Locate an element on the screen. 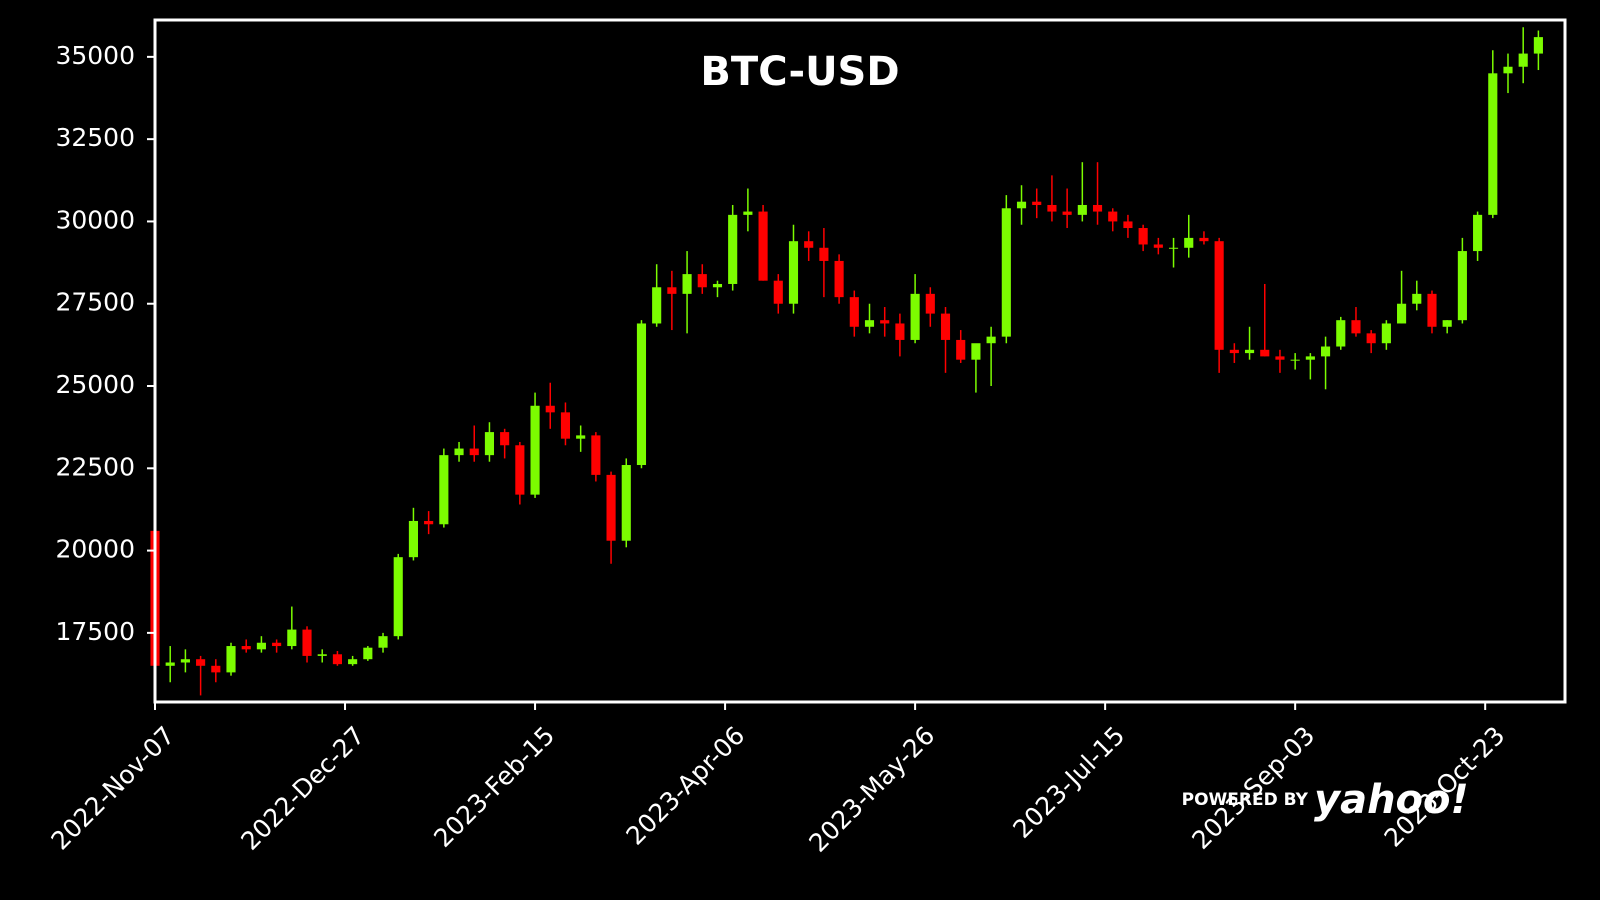 This screenshot has width=1600, height=900. y-tick-label: 32500 is located at coordinates (95, 137).